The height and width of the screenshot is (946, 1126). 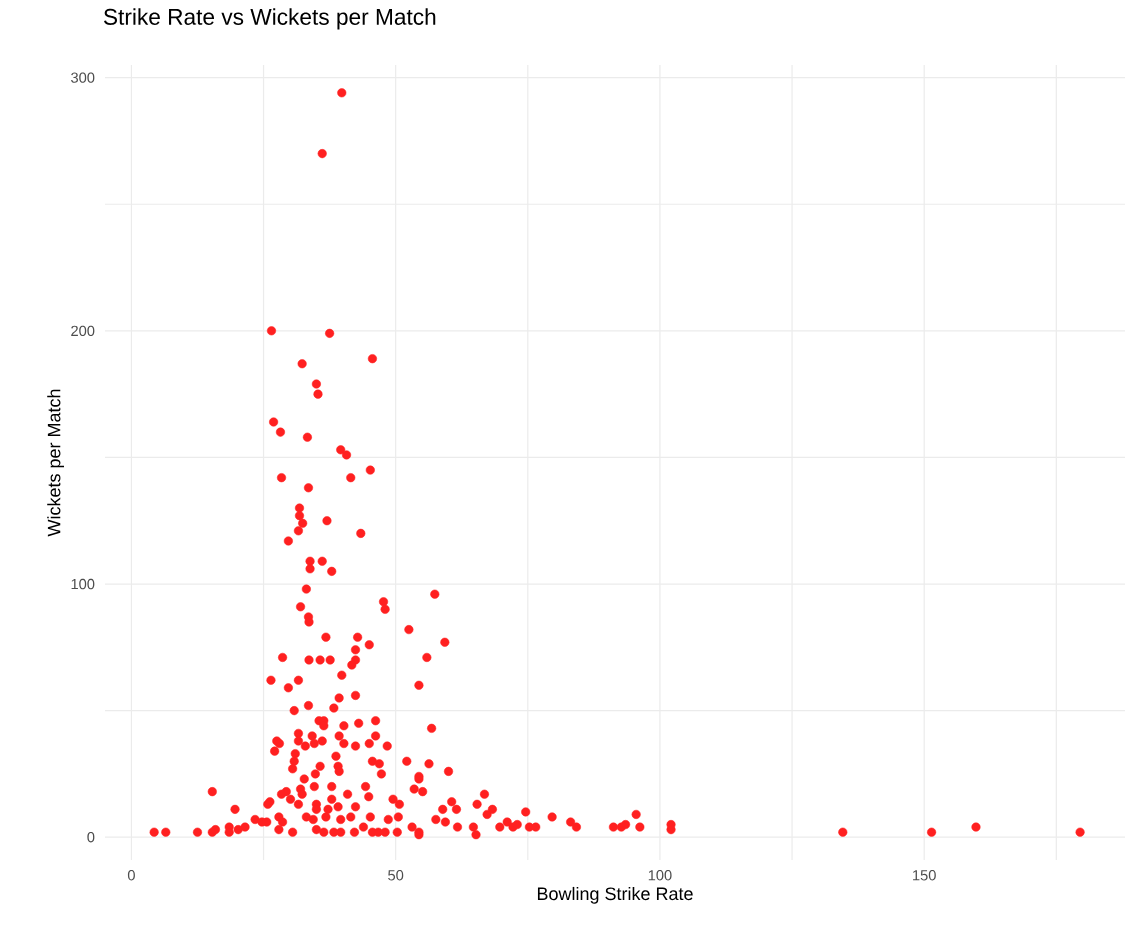 What do you see at coordinates (131, 875) in the screenshot?
I see `x-tick-label: 0` at bounding box center [131, 875].